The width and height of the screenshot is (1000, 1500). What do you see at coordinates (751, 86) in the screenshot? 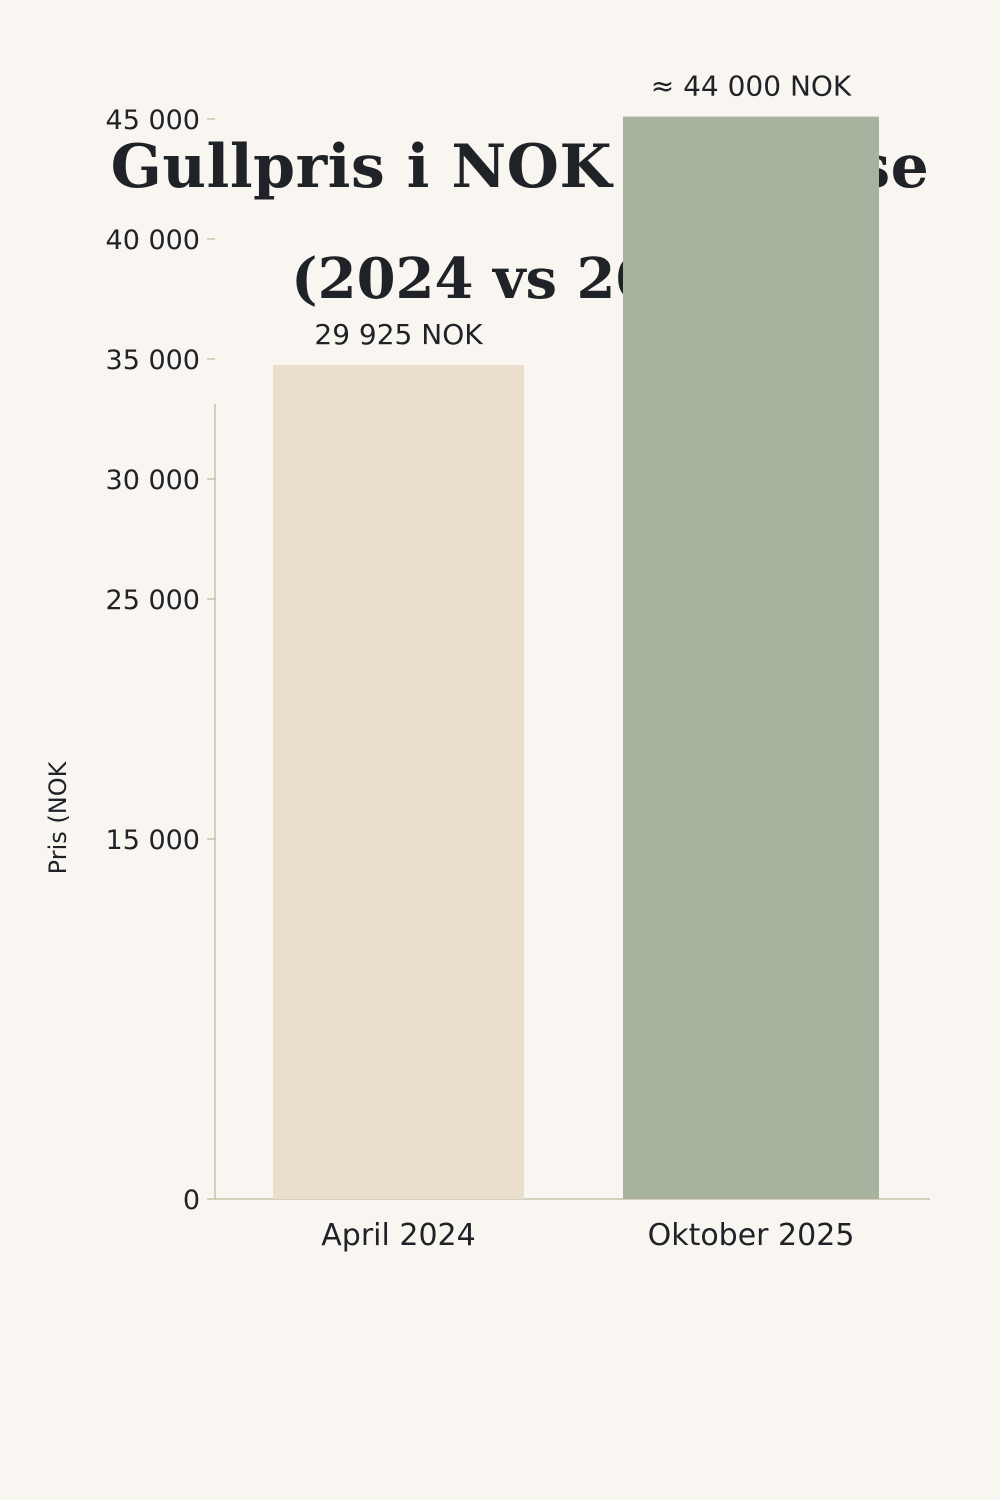
I see `data-label: ≈ 44 000 NOK` at bounding box center [751, 86].